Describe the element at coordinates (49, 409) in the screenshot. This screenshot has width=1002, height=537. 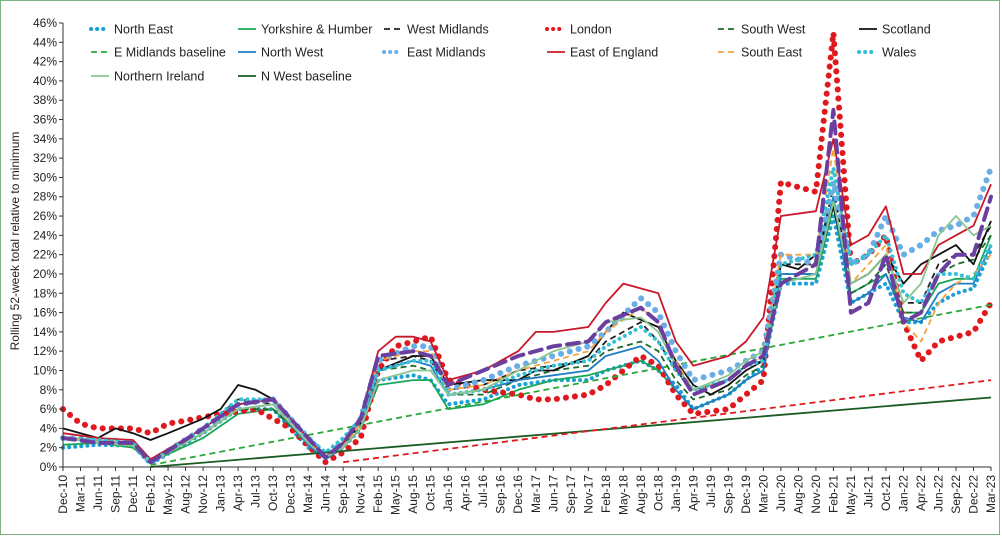
I see `y-tick-label: 6%` at that location.